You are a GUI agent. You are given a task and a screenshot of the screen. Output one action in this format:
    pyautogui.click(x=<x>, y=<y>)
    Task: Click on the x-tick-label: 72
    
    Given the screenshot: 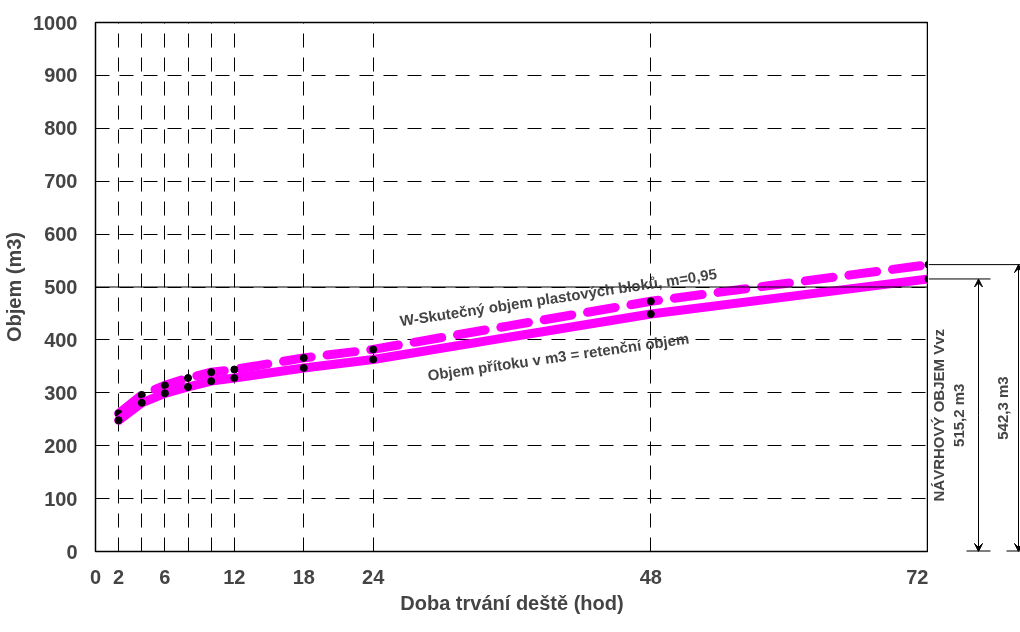 What is the action you would take?
    pyautogui.click(x=917, y=576)
    